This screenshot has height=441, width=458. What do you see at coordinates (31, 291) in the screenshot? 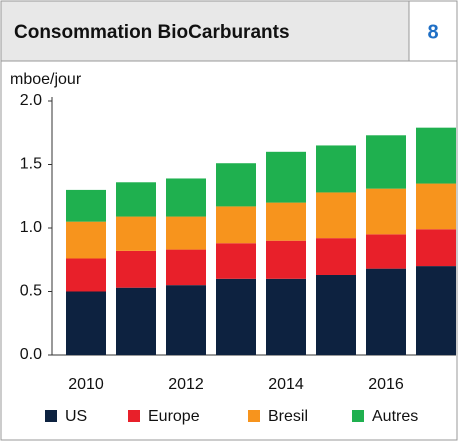
I see `y-tick-label: 0.5` at bounding box center [31, 291].